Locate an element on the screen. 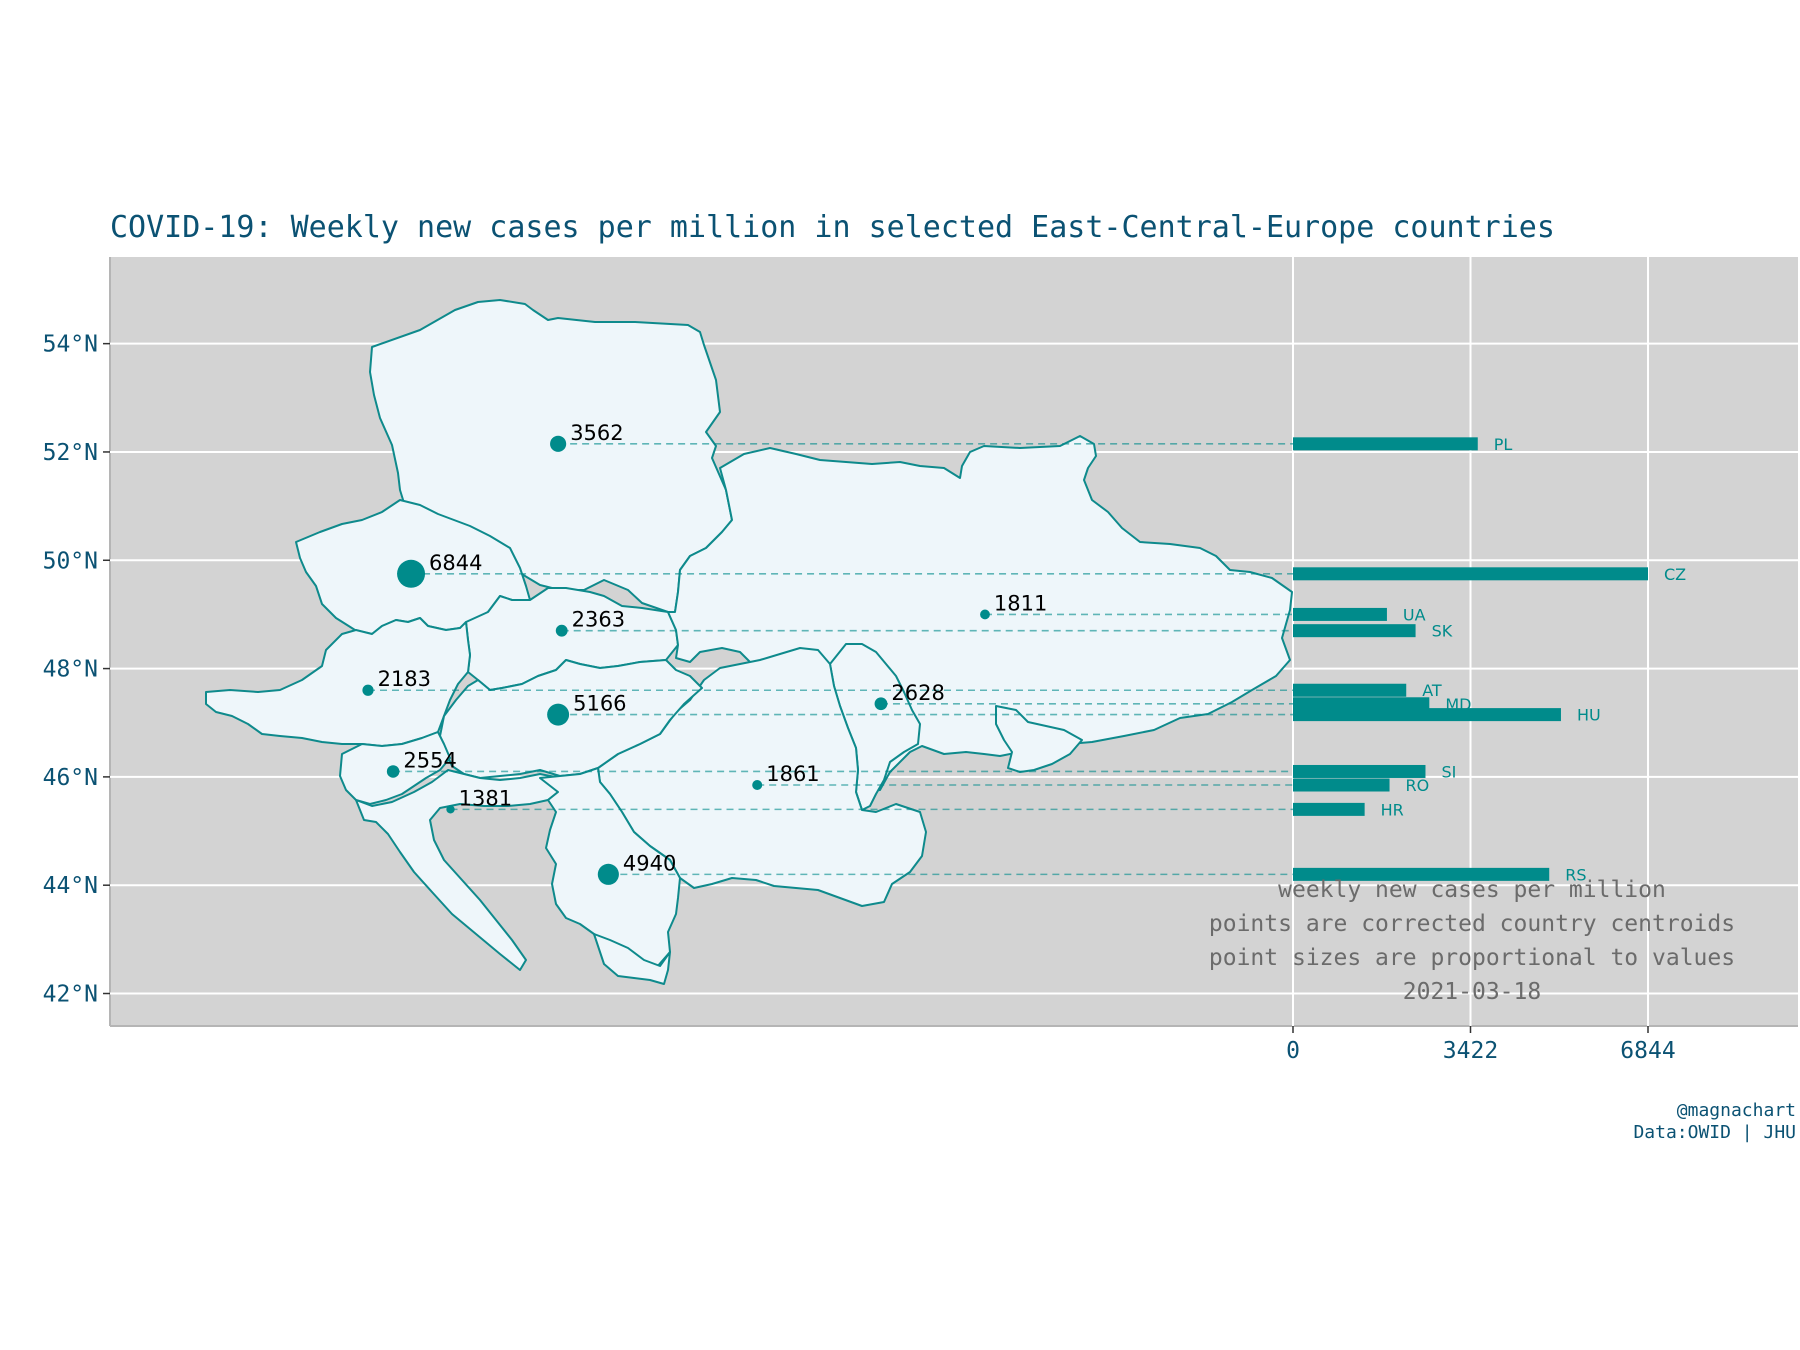 The image size is (1800, 1350). country-shape-ro is located at coordinates (762, 777).